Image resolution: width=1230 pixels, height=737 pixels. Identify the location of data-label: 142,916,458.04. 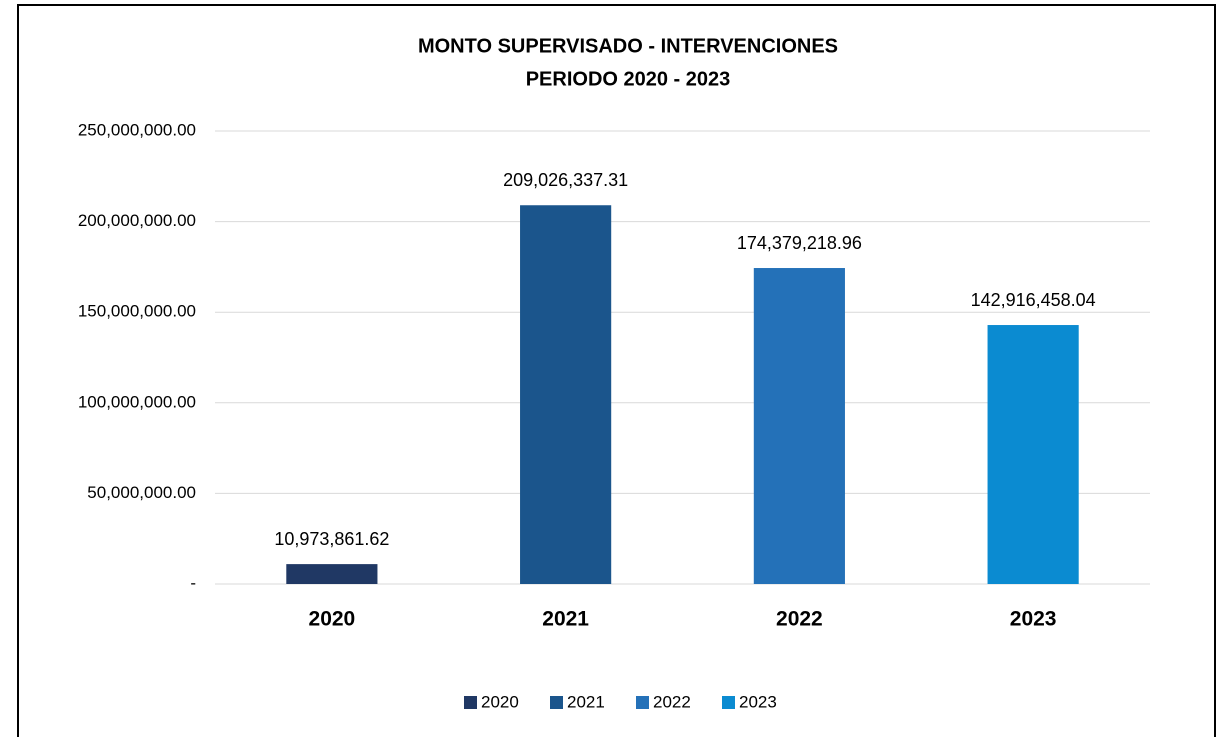
(1033, 300).